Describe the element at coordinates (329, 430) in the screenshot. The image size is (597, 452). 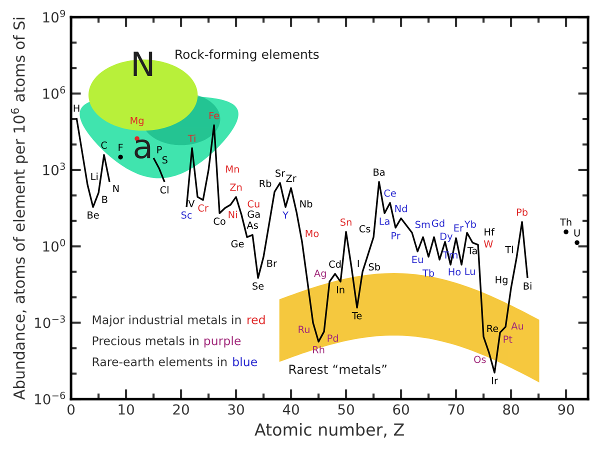
I see `x-axis-title: Atomic number, Z` at that location.